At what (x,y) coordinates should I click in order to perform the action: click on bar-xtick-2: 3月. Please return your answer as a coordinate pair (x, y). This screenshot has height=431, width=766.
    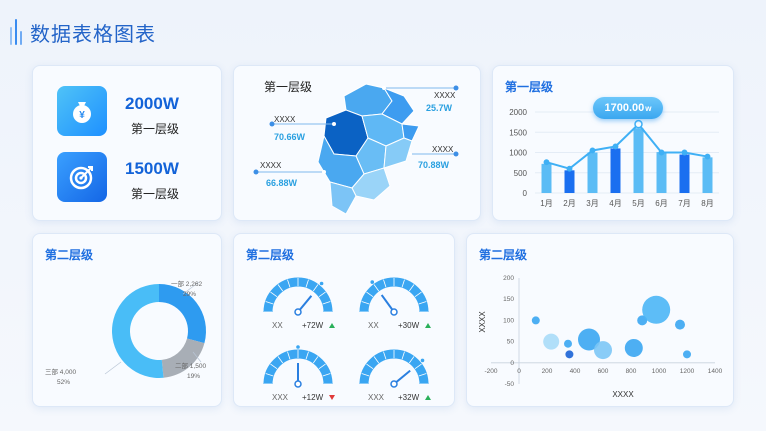
    Looking at the image, I should click on (592, 203).